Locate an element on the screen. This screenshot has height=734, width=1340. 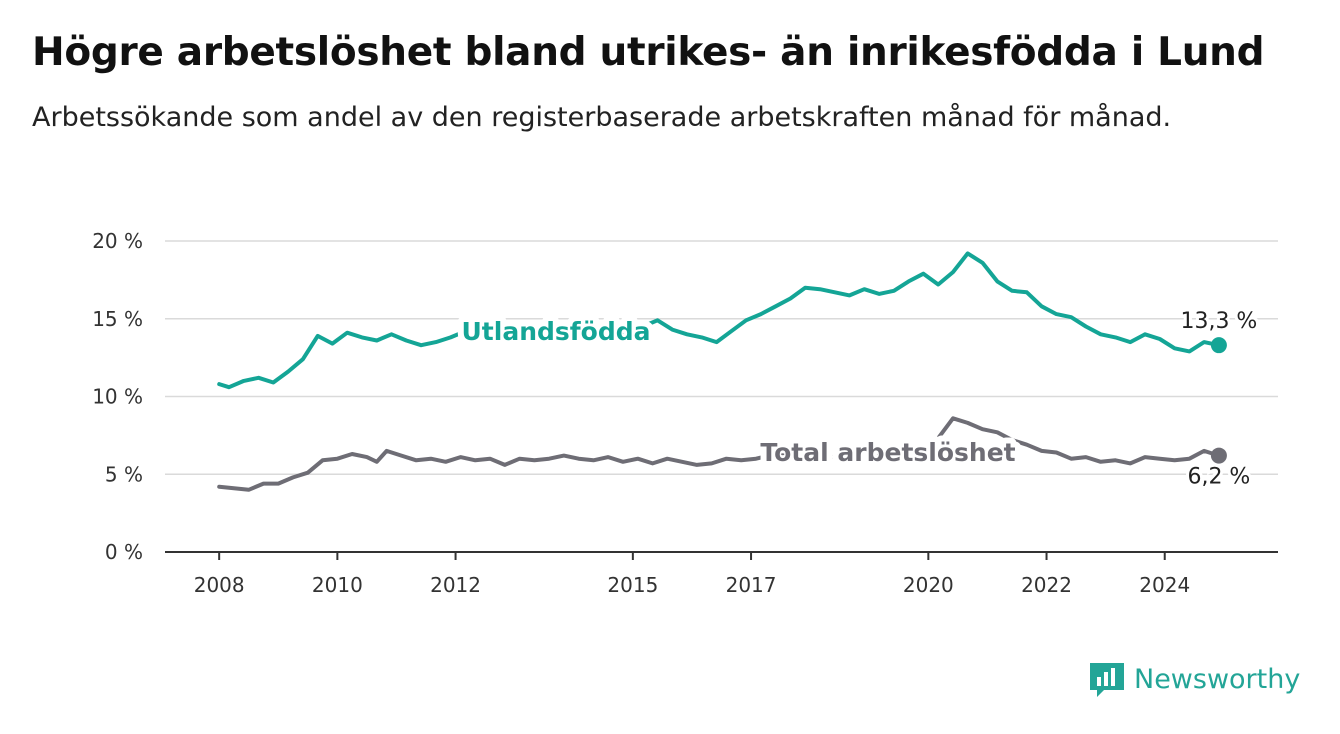
series-line-total is located at coordinates (719, 454).